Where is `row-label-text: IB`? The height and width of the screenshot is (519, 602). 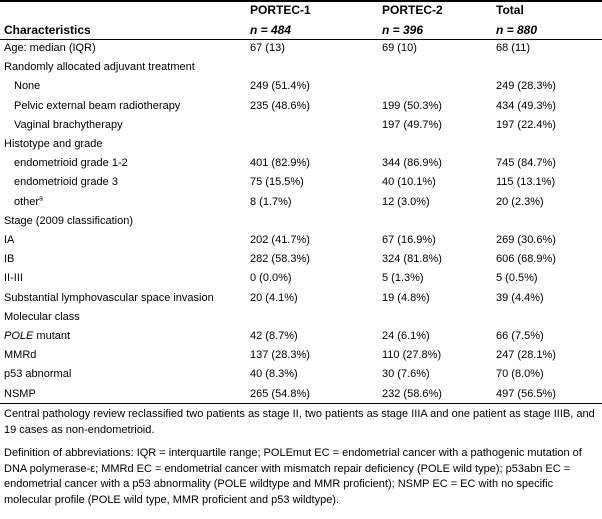
row-label-text: IB is located at coordinates (9, 259).